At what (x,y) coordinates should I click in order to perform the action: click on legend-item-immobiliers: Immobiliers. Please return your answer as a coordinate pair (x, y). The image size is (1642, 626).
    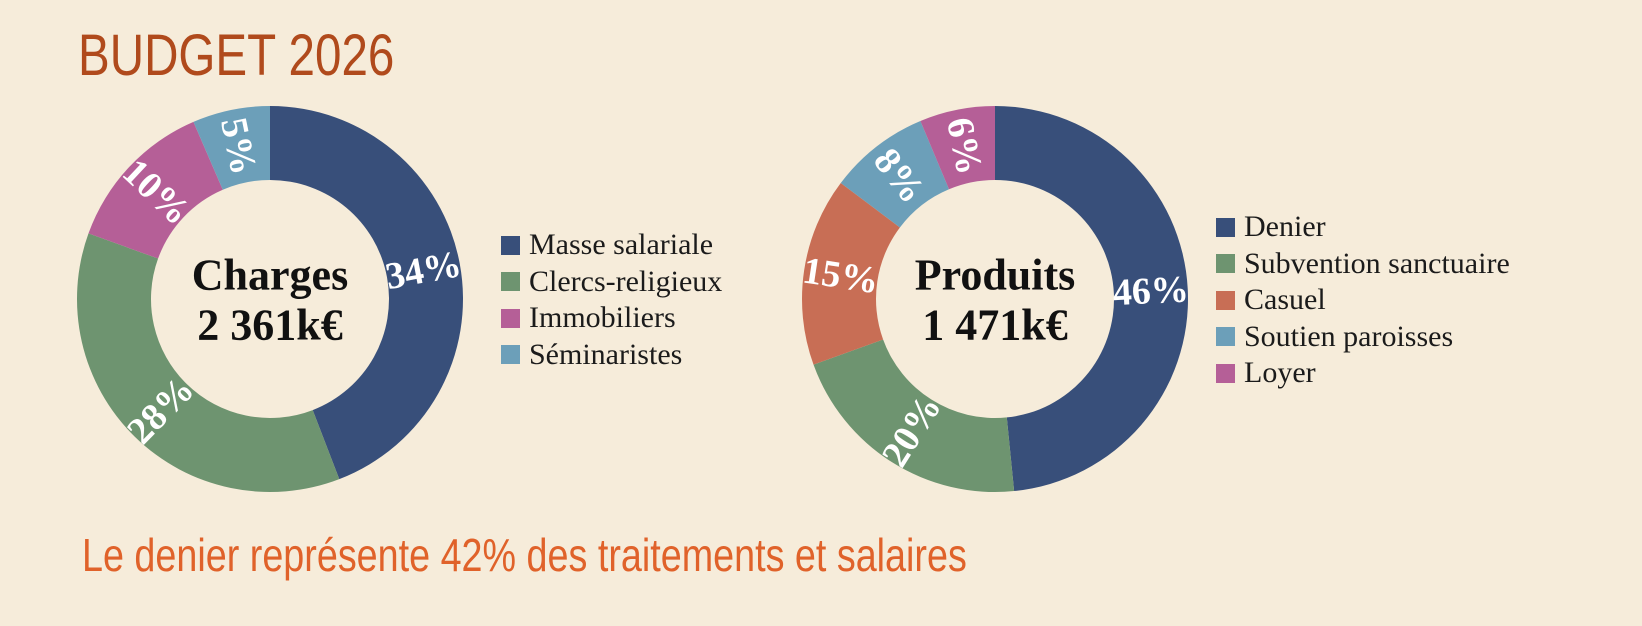
    Looking at the image, I should click on (611, 318).